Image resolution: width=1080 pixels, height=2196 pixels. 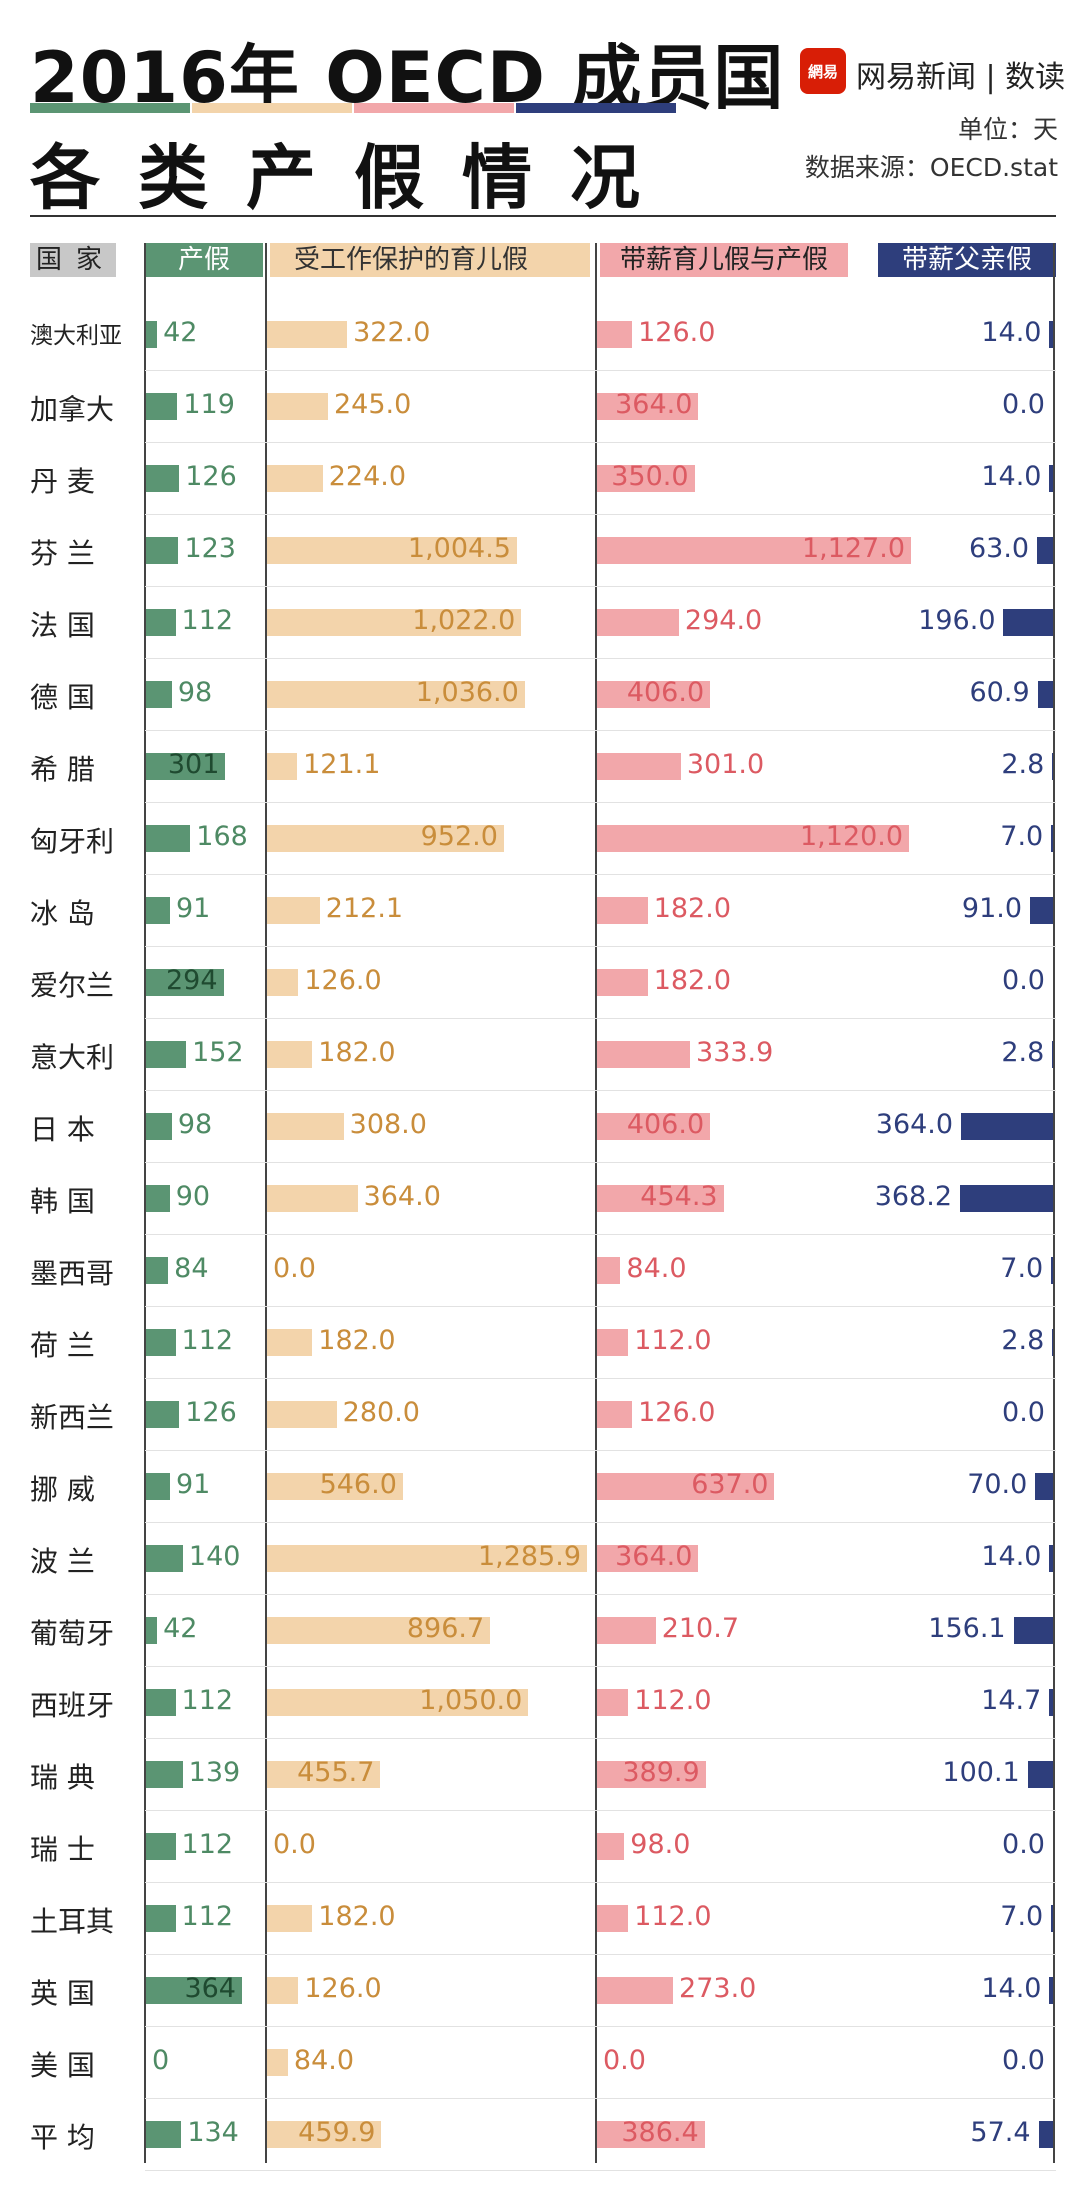 What do you see at coordinates (660, 1844) in the screenshot?
I see `paid-value: 98.0` at bounding box center [660, 1844].